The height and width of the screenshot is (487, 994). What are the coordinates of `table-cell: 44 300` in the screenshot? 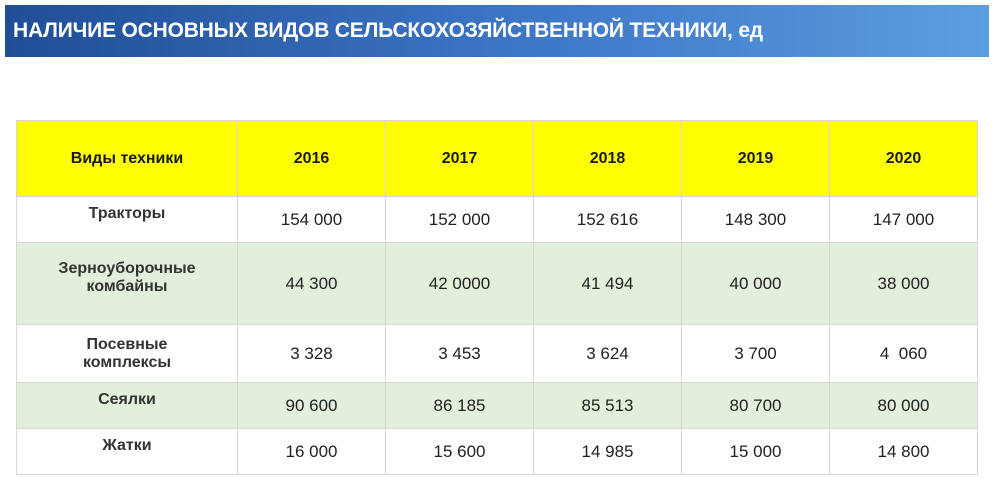 It's located at (311, 283).